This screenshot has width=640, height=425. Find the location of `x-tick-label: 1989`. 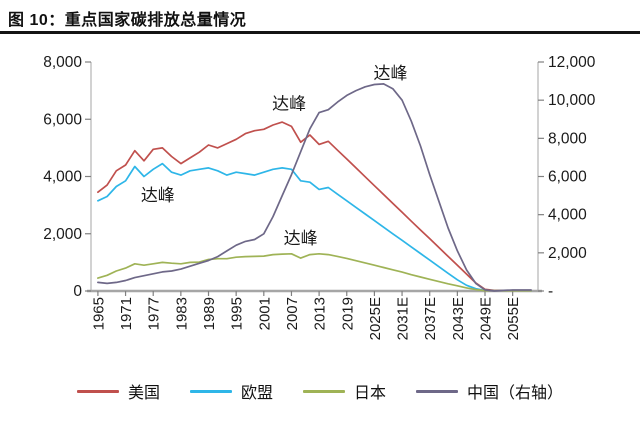

x-tick-label: 1989 is located at coordinates (209, 313).